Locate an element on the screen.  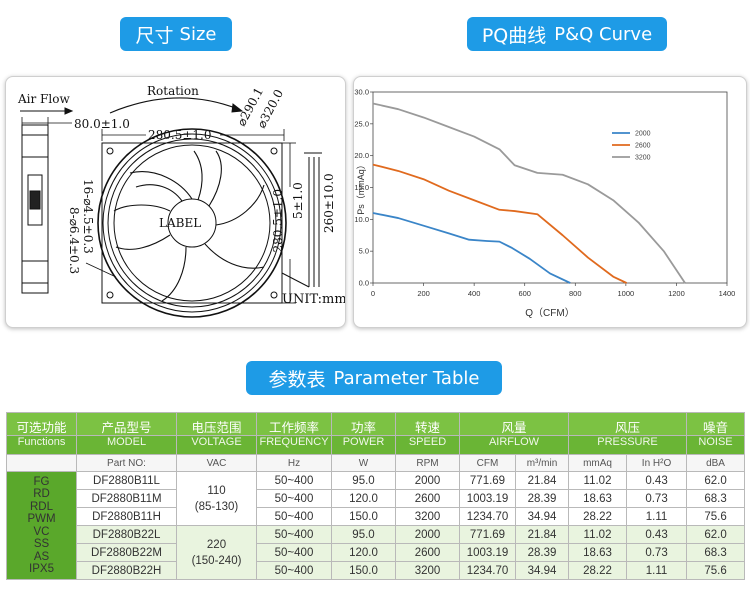
cell-mmaq: 18.63 is located at coordinates (598, 552).